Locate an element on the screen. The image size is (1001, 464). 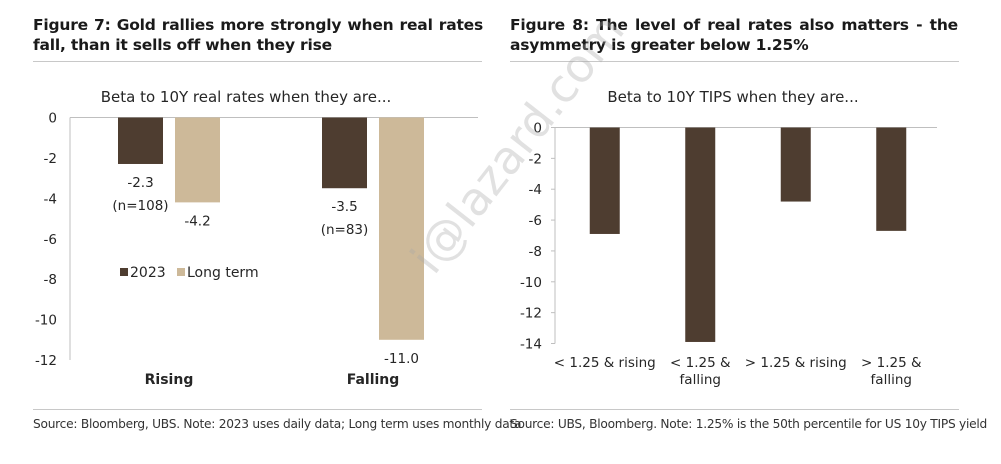
x-category-label: < 1.25 & is located at coordinates (700, 363).